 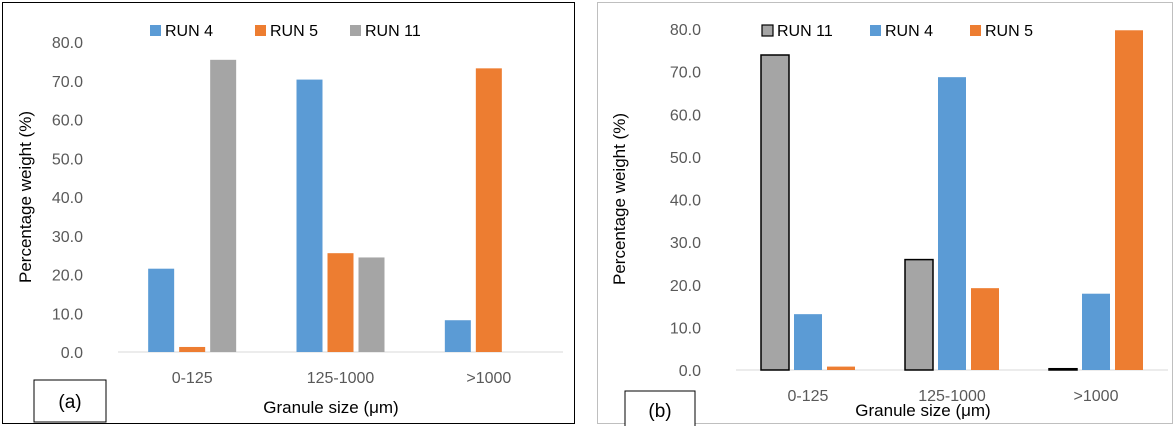 What do you see at coordinates (659, 411) in the screenshot?
I see `panel-label: (b)` at bounding box center [659, 411].